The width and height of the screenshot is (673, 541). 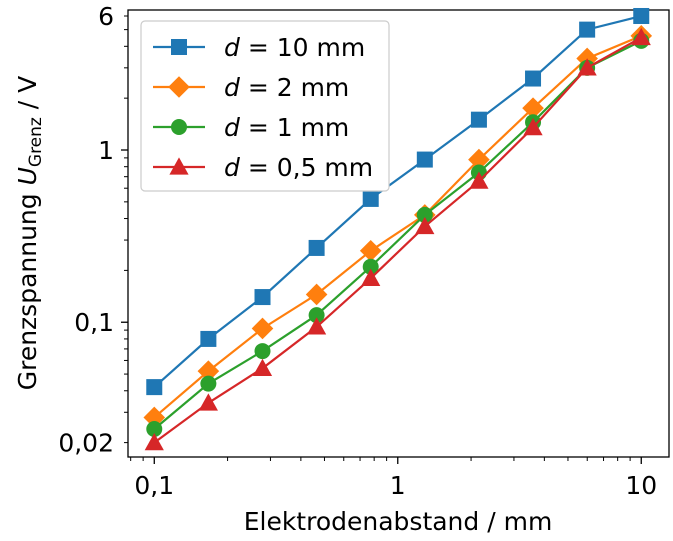 I want to click on x-tick-label: 0,1, so click(x=154, y=485).